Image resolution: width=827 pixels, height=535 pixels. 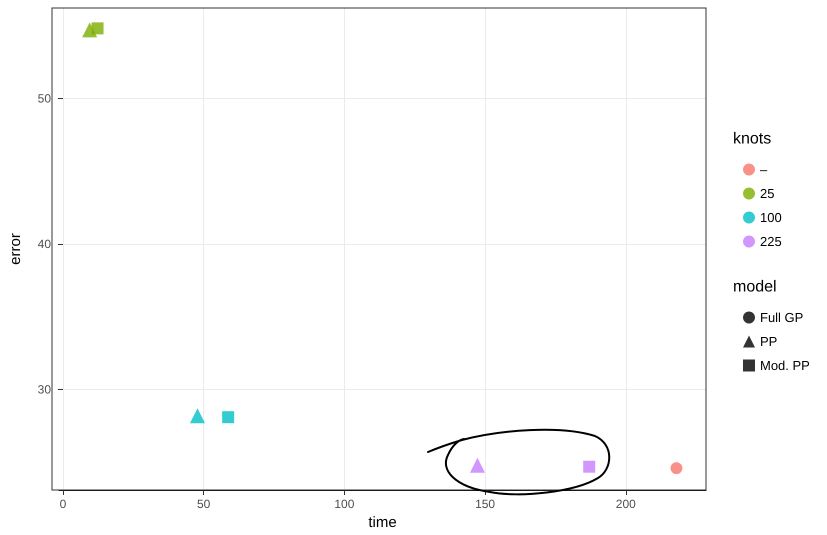 I want to click on x-axis-title: time, so click(x=382, y=522).